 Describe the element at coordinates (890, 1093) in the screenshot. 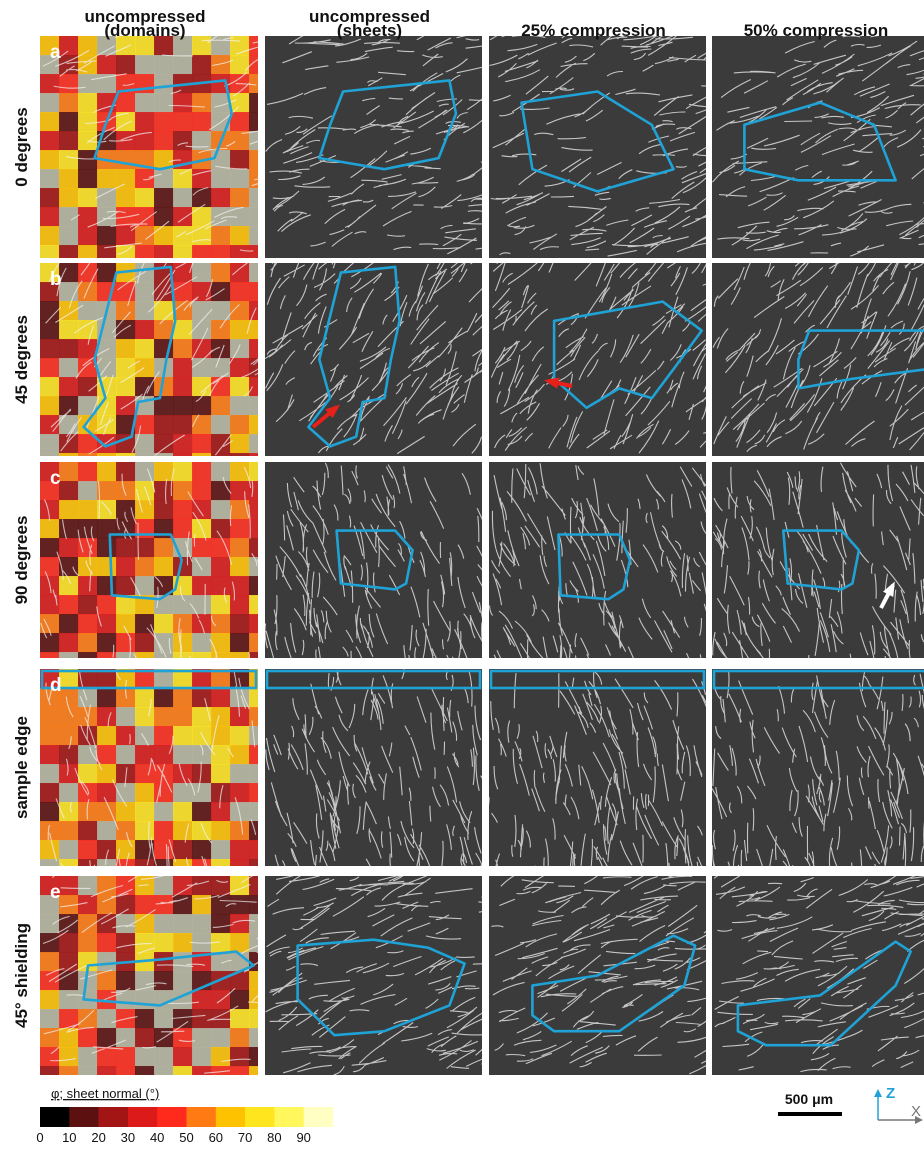

I see `axis-label: Z` at that location.